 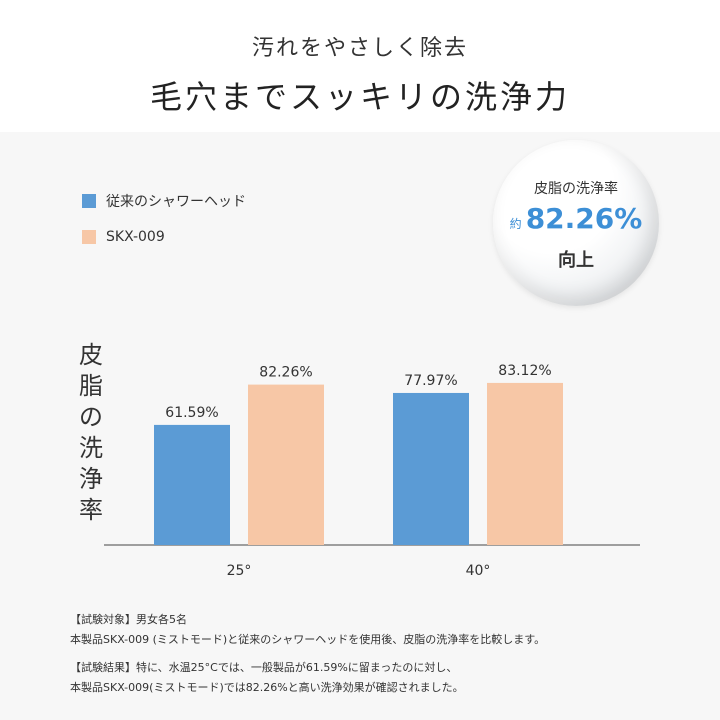 I want to click on bar-data-label: 61.59%, so click(x=191, y=413).